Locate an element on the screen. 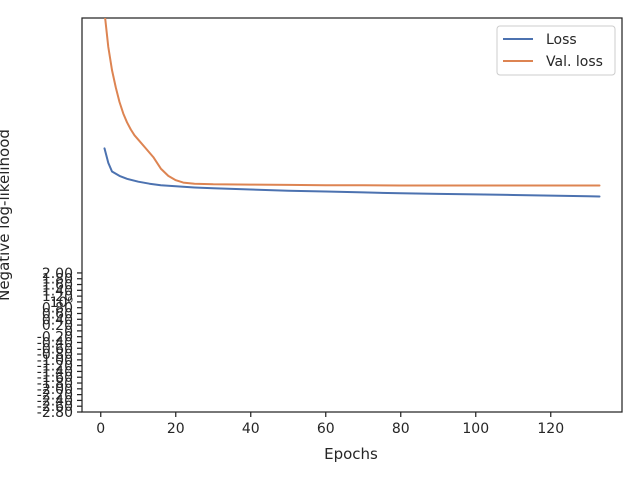  y-tick-label: 1.60 is located at coordinates (57, 286).